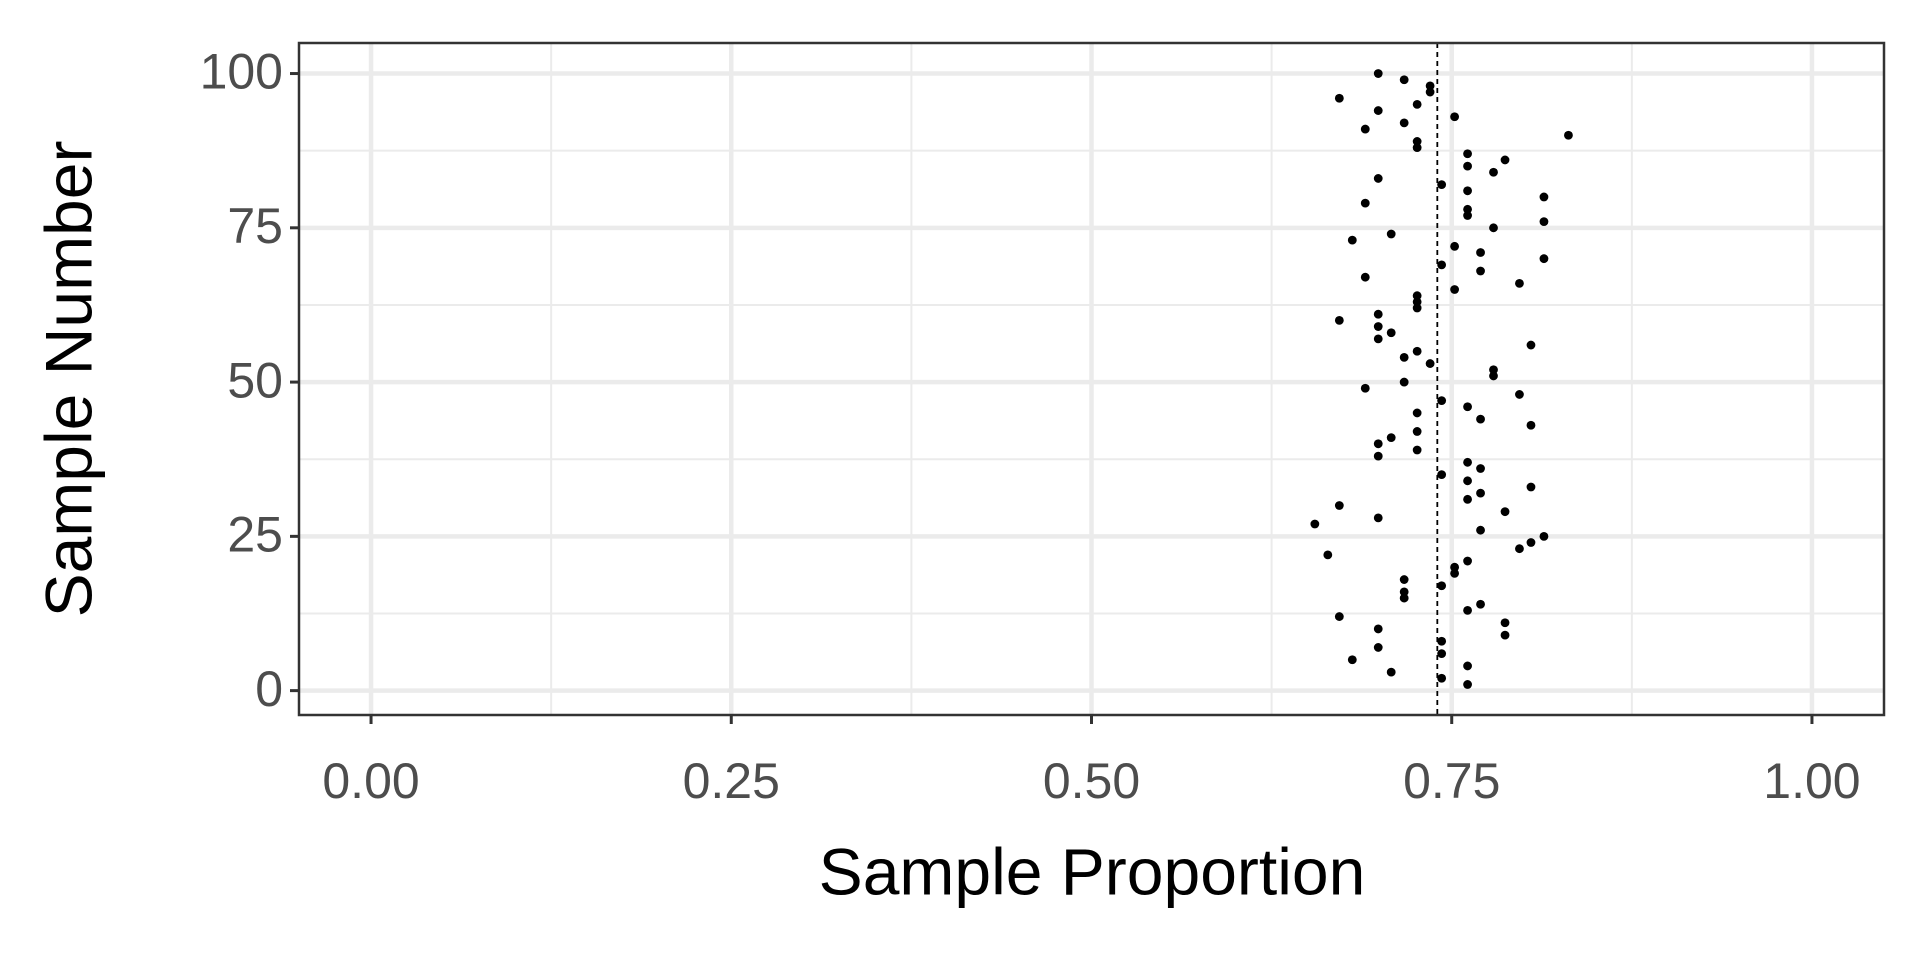 The image size is (1920, 960). What do you see at coordinates (1811, 781) in the screenshot?
I see `x-tick-label: 1.00` at bounding box center [1811, 781].